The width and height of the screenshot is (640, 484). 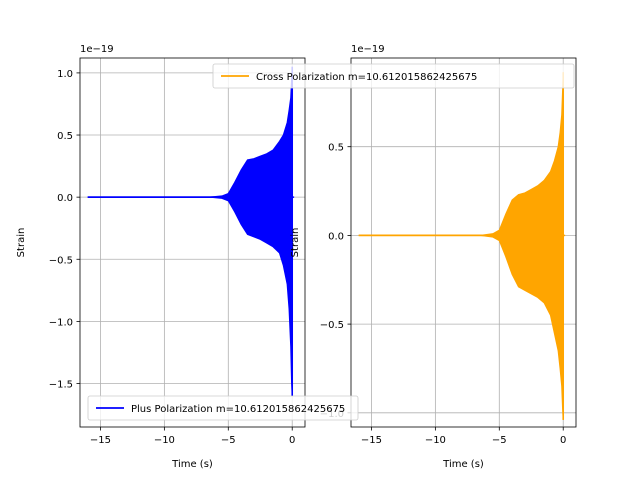 I want to click on legend-1: Plus Polarization m=10.612015862425675, so click(x=223, y=408).